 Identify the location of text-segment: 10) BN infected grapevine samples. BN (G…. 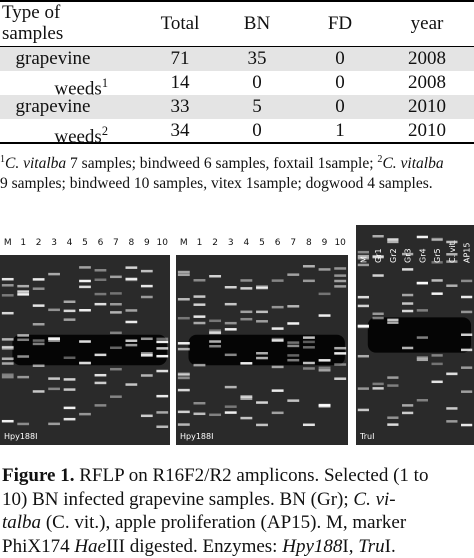
(177, 499).